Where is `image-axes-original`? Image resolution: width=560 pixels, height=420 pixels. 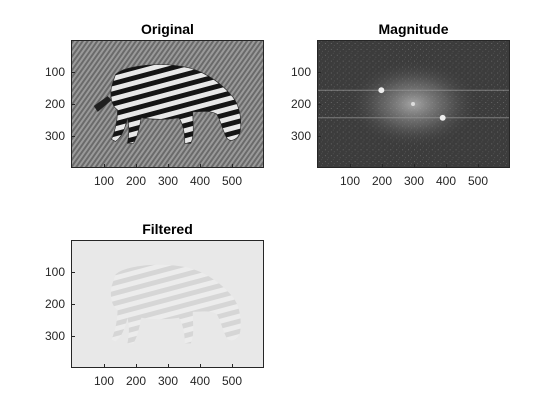 image-axes-original is located at coordinates (167, 104).